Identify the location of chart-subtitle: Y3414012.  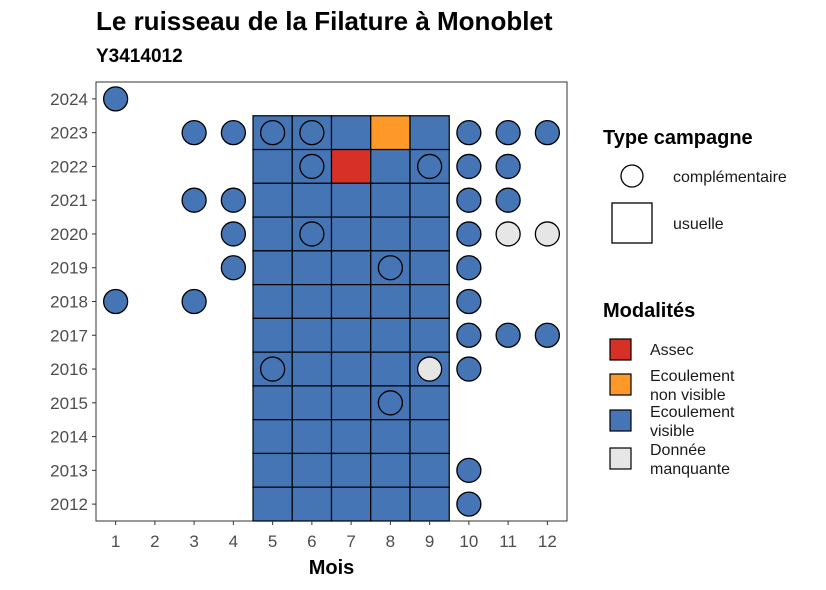
(139, 56).